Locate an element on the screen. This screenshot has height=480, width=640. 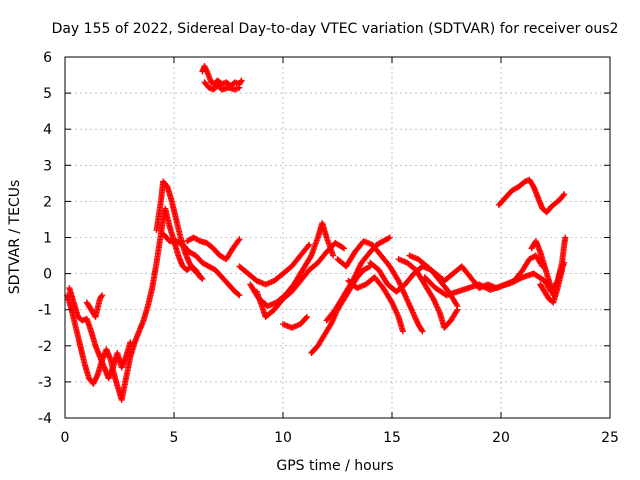
y-tick-label: 0 is located at coordinates (47, 275).